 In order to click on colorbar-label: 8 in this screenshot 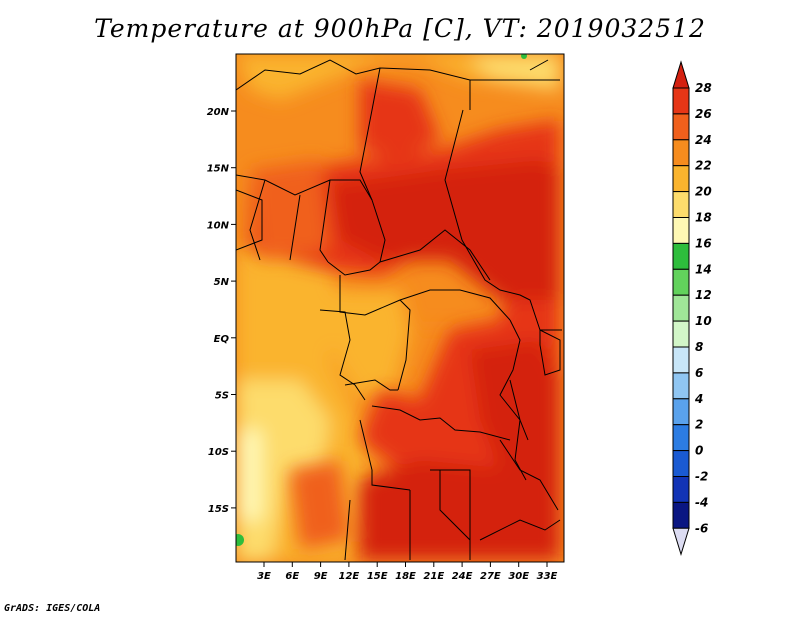, I will do `click(699, 347)`.